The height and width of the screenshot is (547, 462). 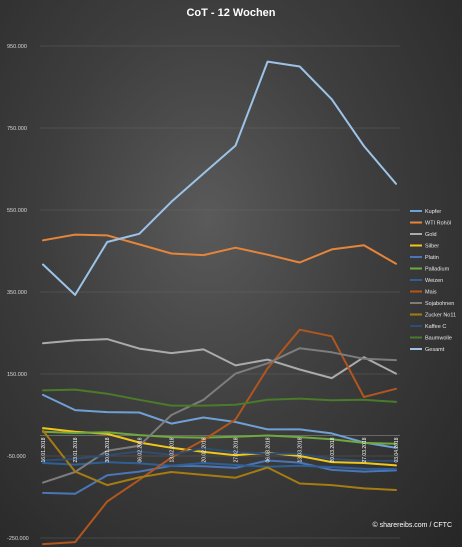 I want to click on series-line-weizen, so click(x=219, y=466).